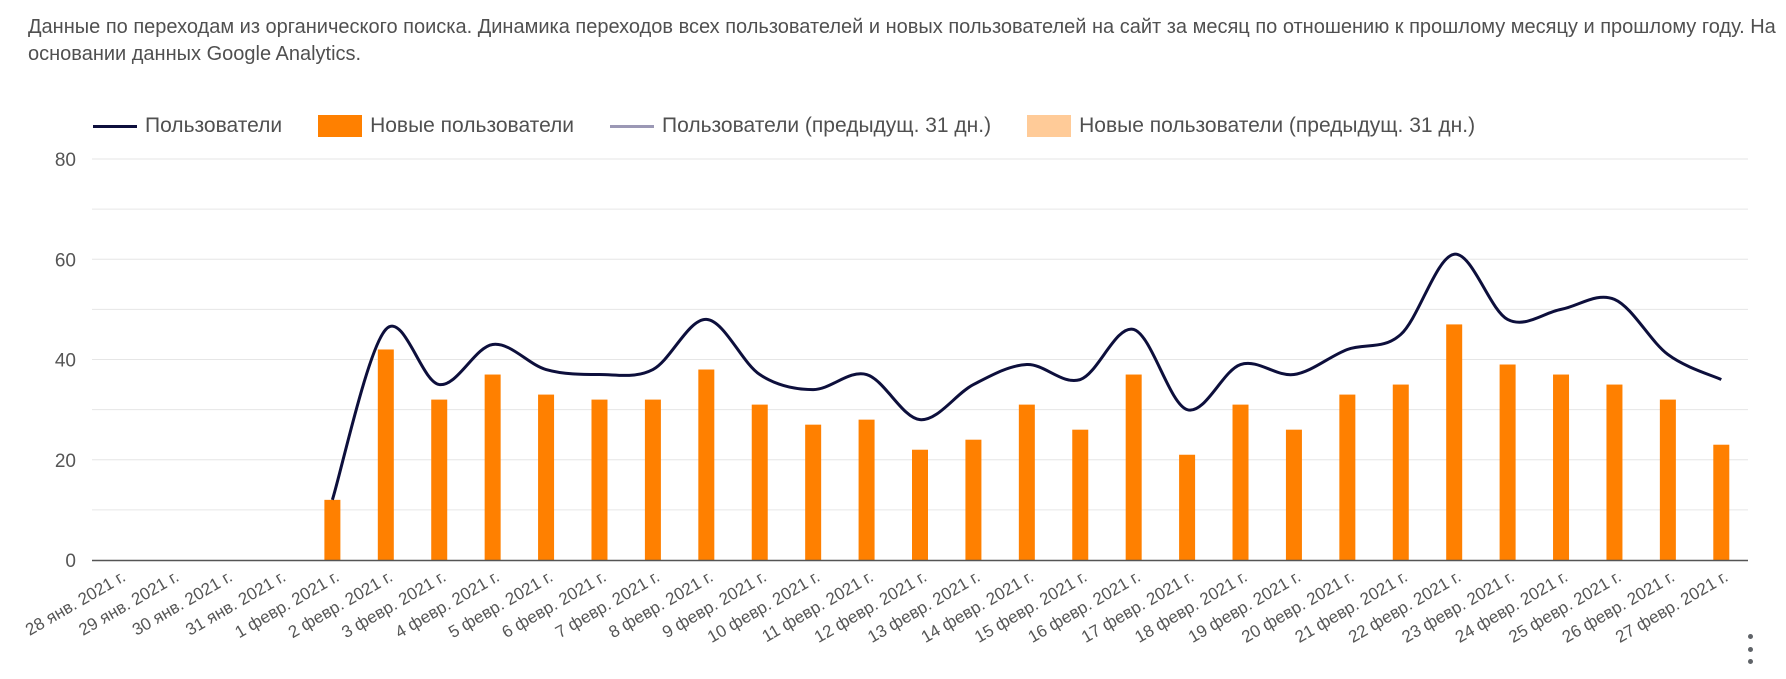  Describe the element at coordinates (472, 125) in the screenshot. I see `legend-label-new-users: Новые пользователи` at that location.